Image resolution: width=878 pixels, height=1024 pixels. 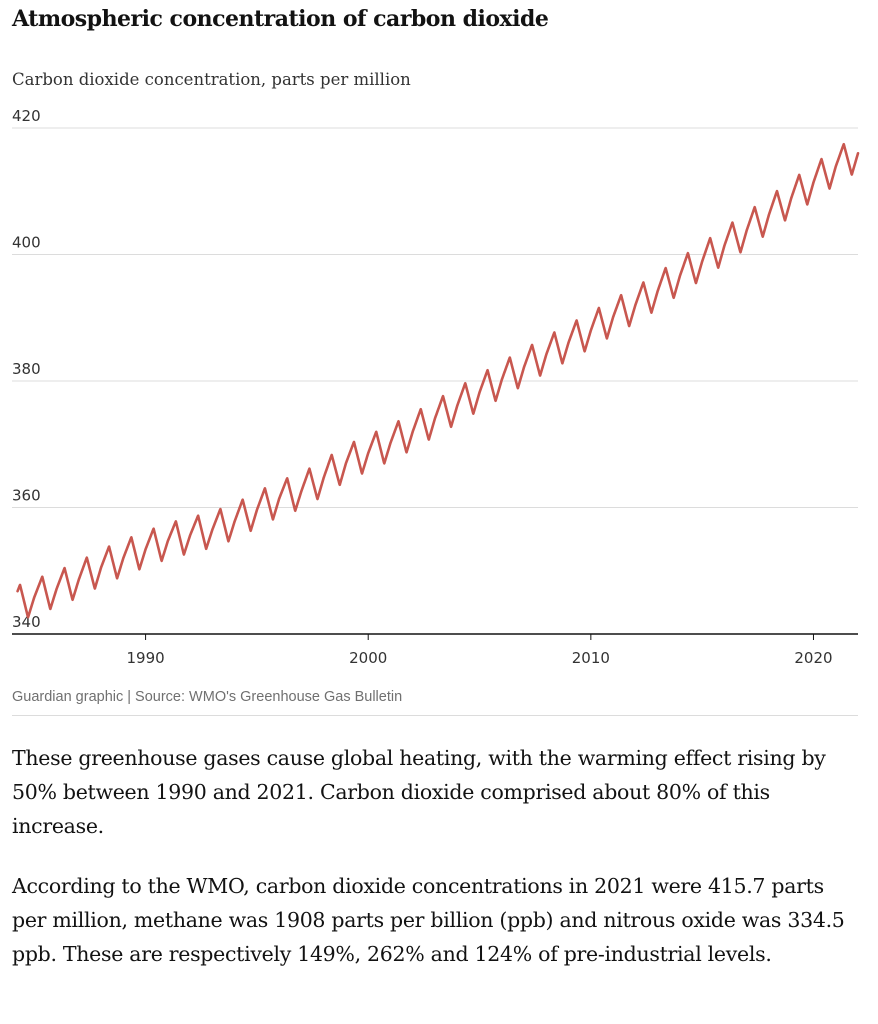 What do you see at coordinates (435, 715) in the screenshot?
I see `divider` at bounding box center [435, 715].